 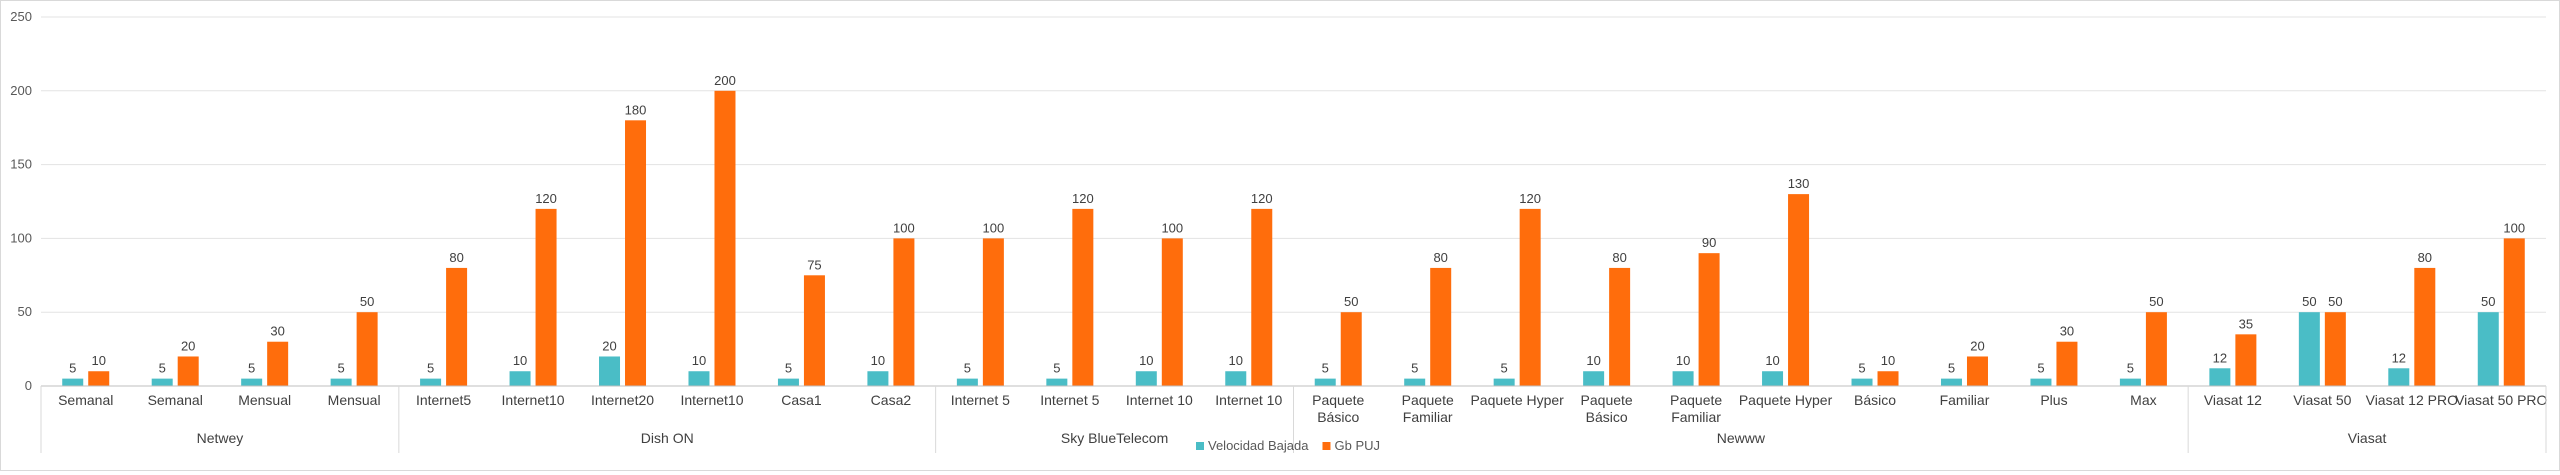 What do you see at coordinates (2501, 400) in the screenshot?
I see `x-category-label: Viasat 50 PRO` at bounding box center [2501, 400].